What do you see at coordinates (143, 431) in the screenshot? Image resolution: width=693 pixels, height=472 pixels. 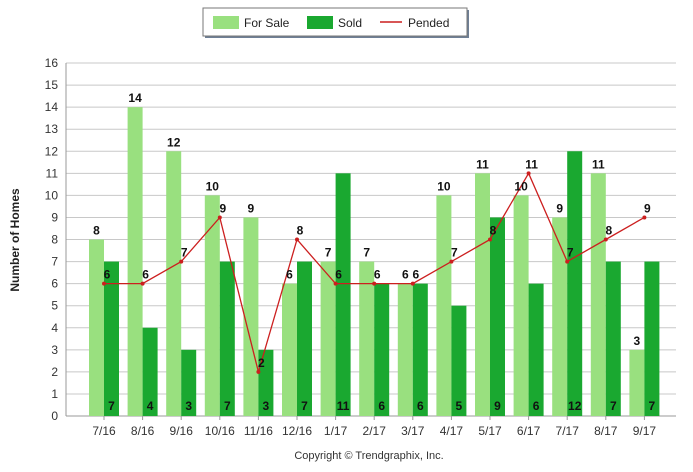 I see `x-tick-label: 8/16` at bounding box center [143, 431].